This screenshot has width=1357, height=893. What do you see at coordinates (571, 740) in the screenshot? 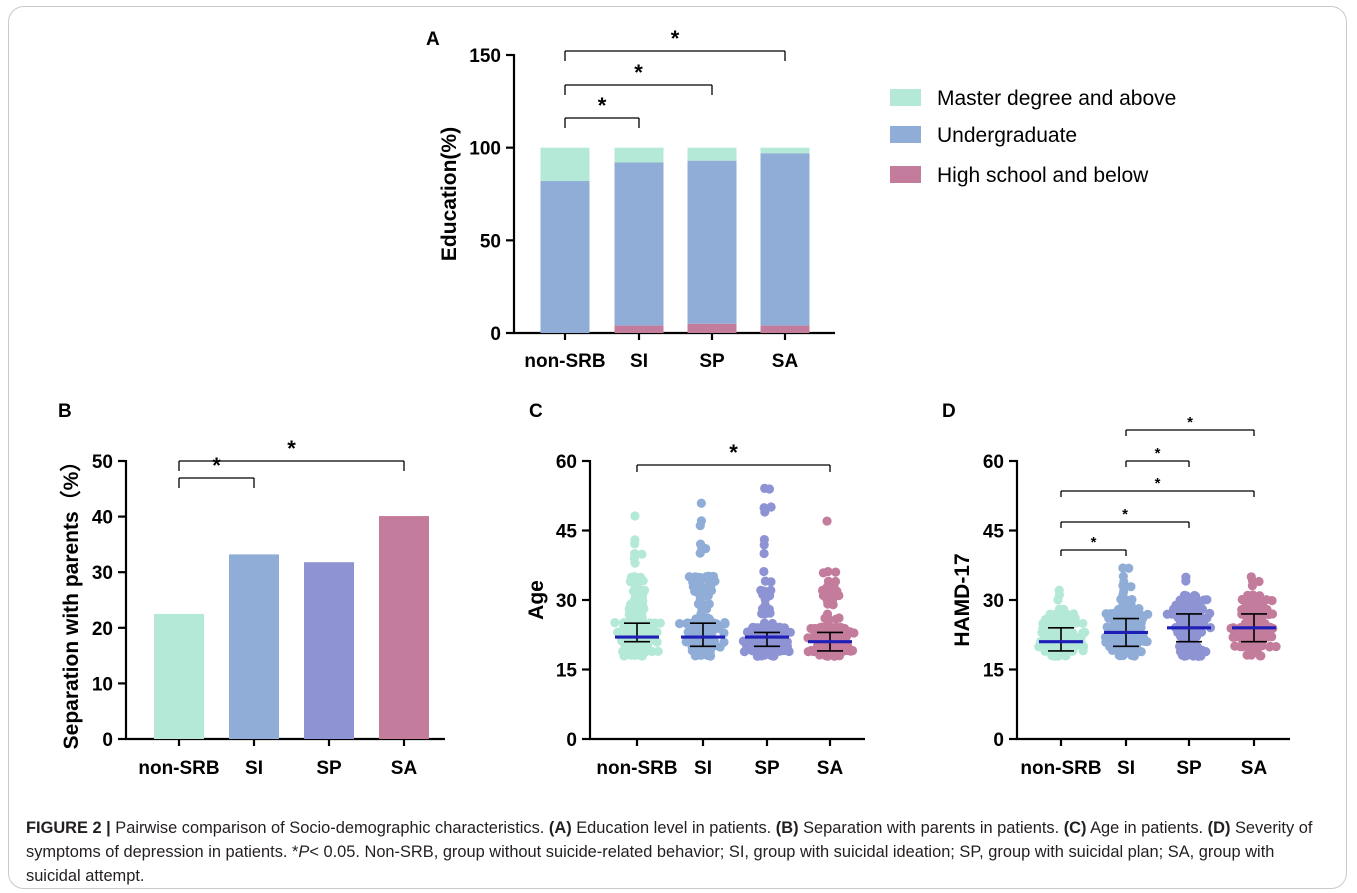
I see `panel-c-y-tick-label: 0` at bounding box center [571, 740].